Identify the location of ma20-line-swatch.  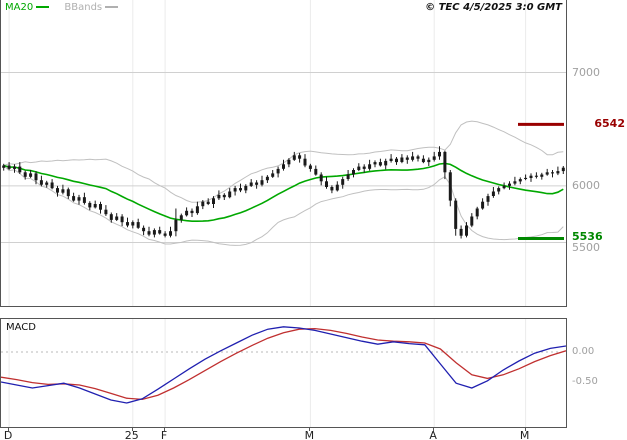
(43, 7).